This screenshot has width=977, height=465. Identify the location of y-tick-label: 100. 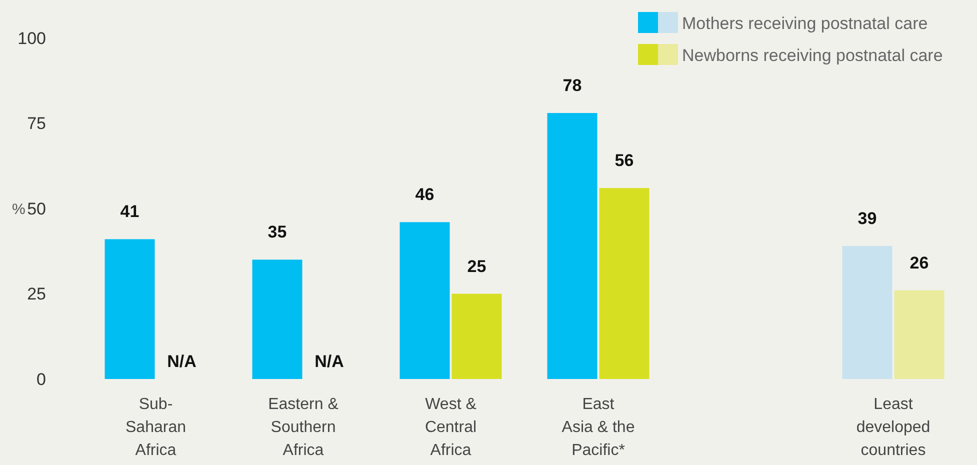
(32, 38).